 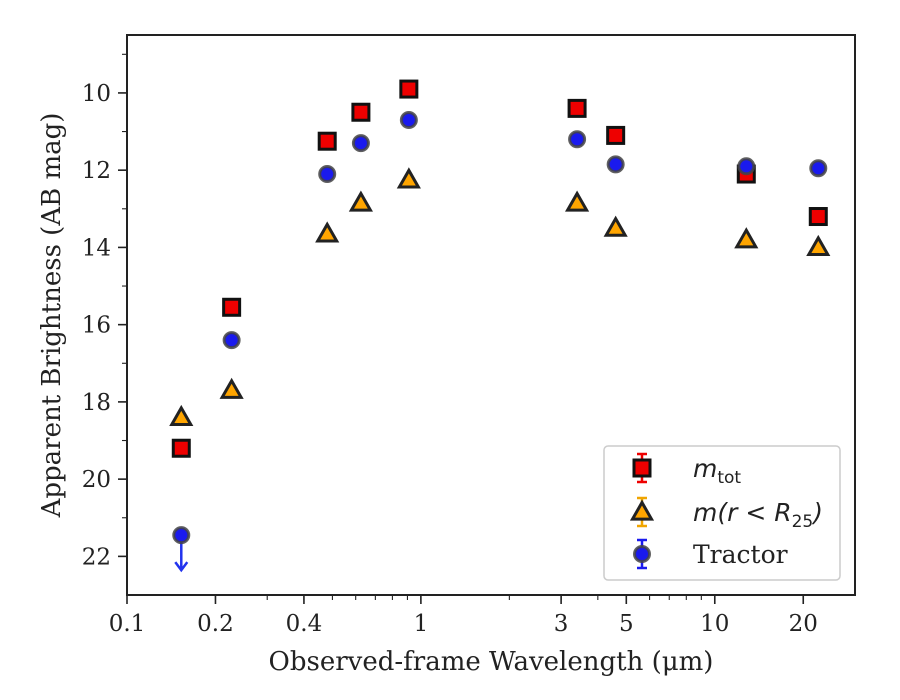 What do you see at coordinates (421, 624) in the screenshot?
I see `x-tick-label: 1` at bounding box center [421, 624].